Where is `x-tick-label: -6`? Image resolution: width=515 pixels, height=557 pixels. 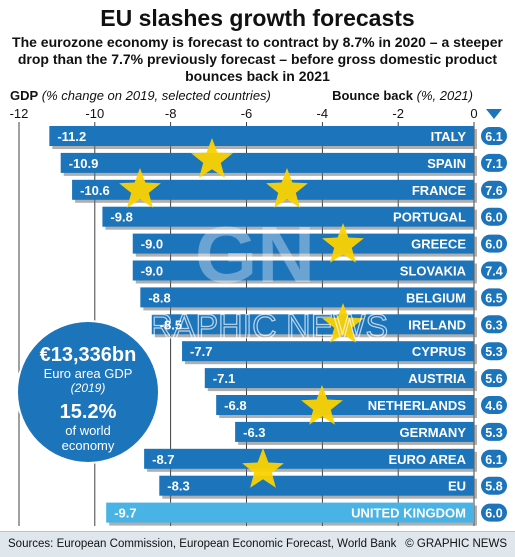
x-tick-label: -6 is located at coordinates (247, 113).